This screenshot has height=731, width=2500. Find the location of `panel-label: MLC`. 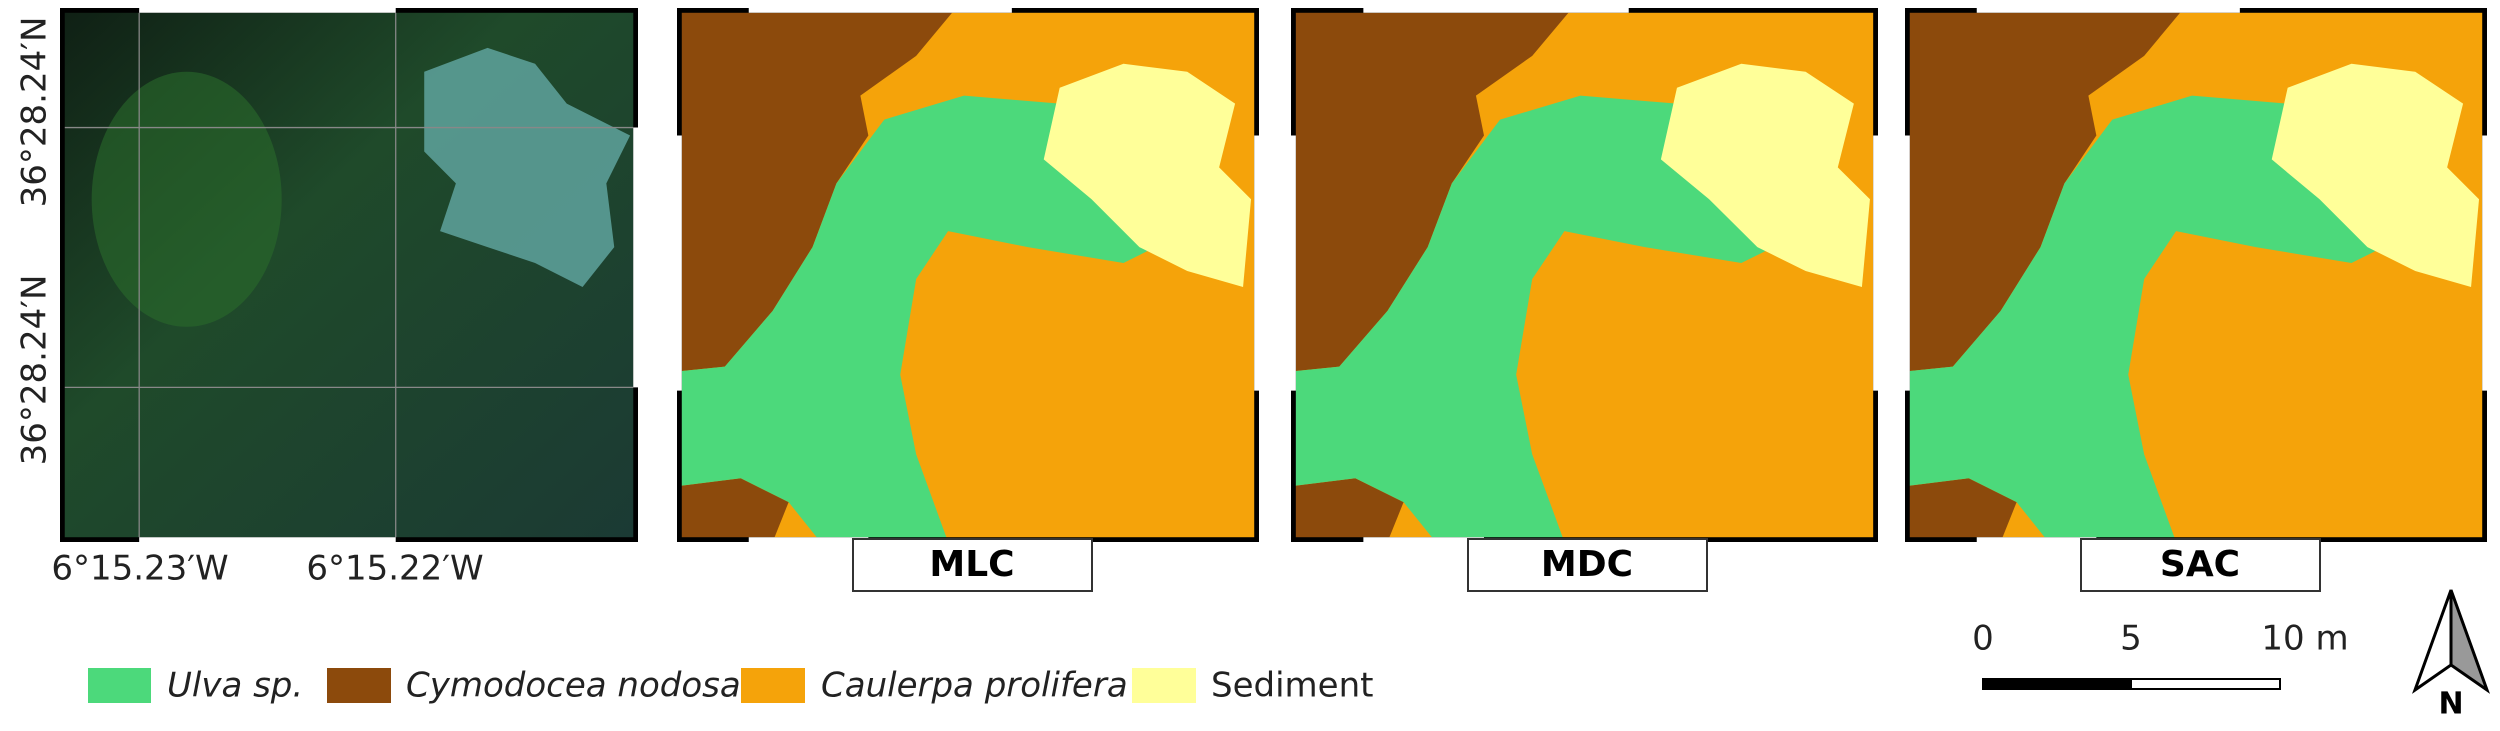

panel-label: MLC is located at coordinates (971, 564).